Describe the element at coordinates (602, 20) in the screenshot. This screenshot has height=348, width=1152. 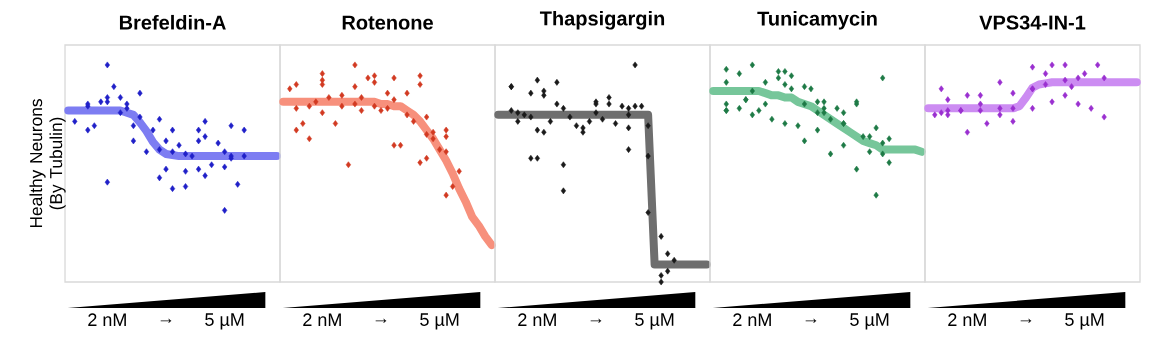
I see `chart-title: Thapsigargin` at that location.